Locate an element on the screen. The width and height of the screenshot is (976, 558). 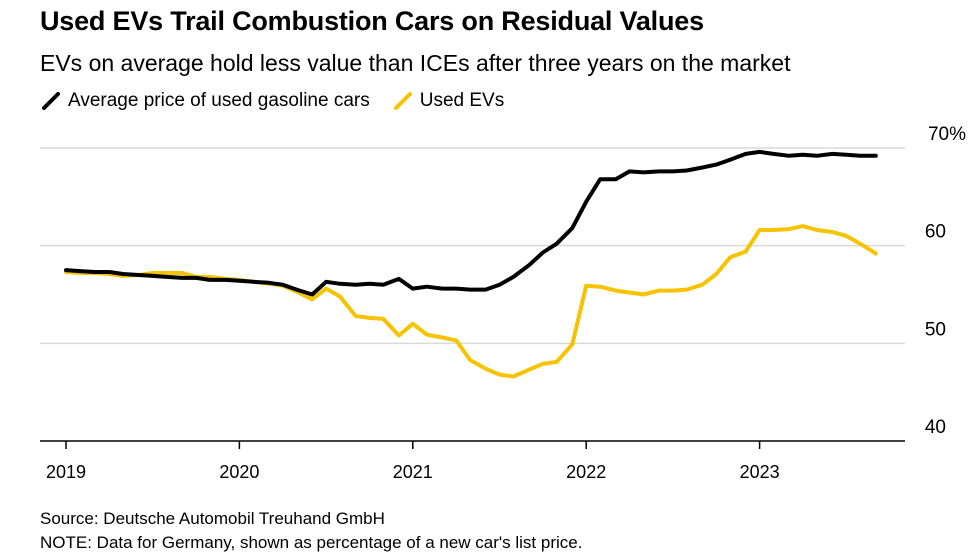
source-note: Source: Deutsche Automobil Treuhand GmbH is located at coordinates (212, 518).